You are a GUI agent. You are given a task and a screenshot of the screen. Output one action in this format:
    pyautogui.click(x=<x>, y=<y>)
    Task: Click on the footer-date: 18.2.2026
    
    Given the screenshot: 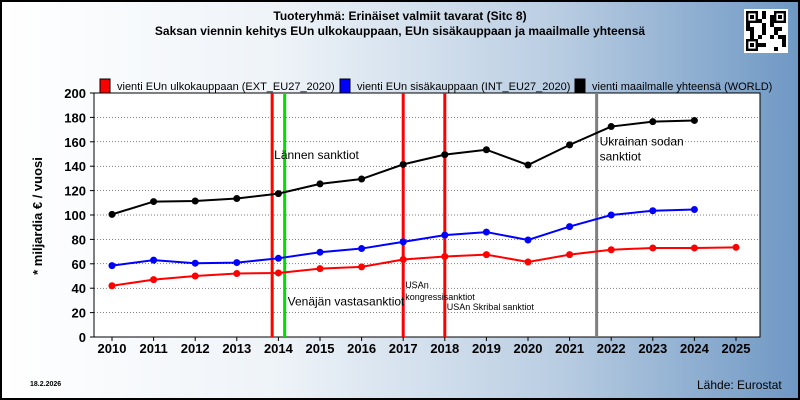 What is the action you would take?
    pyautogui.click(x=45, y=384)
    